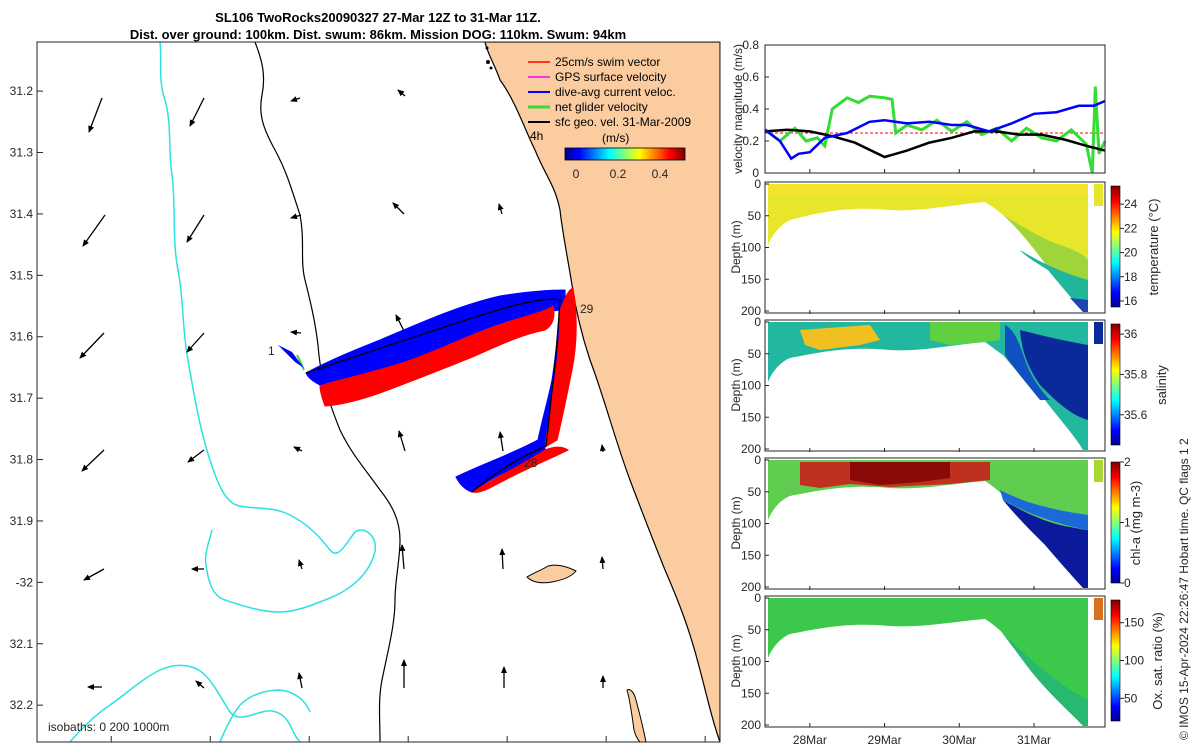 The height and width of the screenshot is (750, 1200). What do you see at coordinates (607, 62) in the screenshot?
I see `legend-label-swim: 25cm/s swim vector` at bounding box center [607, 62].